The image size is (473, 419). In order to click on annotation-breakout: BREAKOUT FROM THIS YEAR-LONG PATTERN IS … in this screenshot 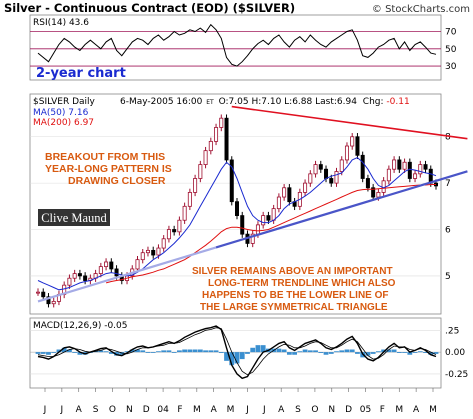, I will do `click(110, 169)`.